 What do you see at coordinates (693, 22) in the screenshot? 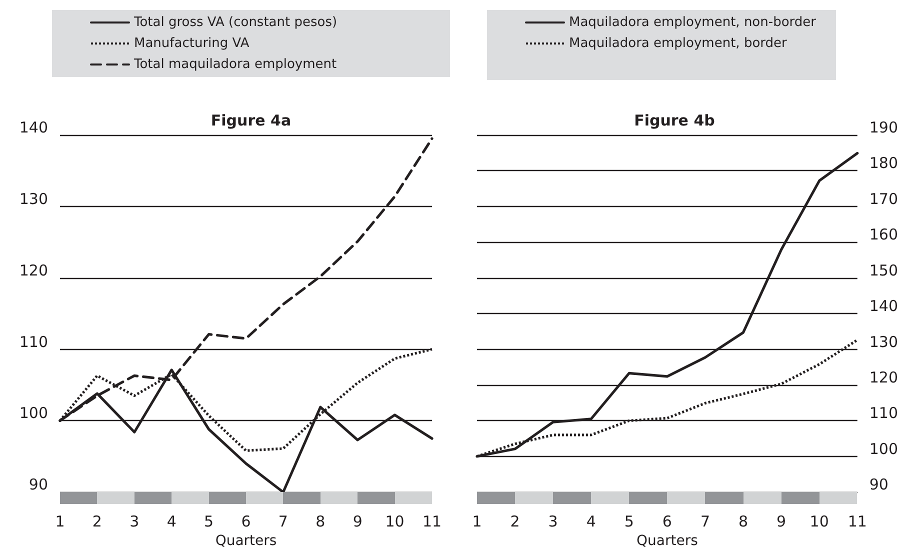
I see `legend-label: Maquiladora employment, non-border` at bounding box center [693, 22].